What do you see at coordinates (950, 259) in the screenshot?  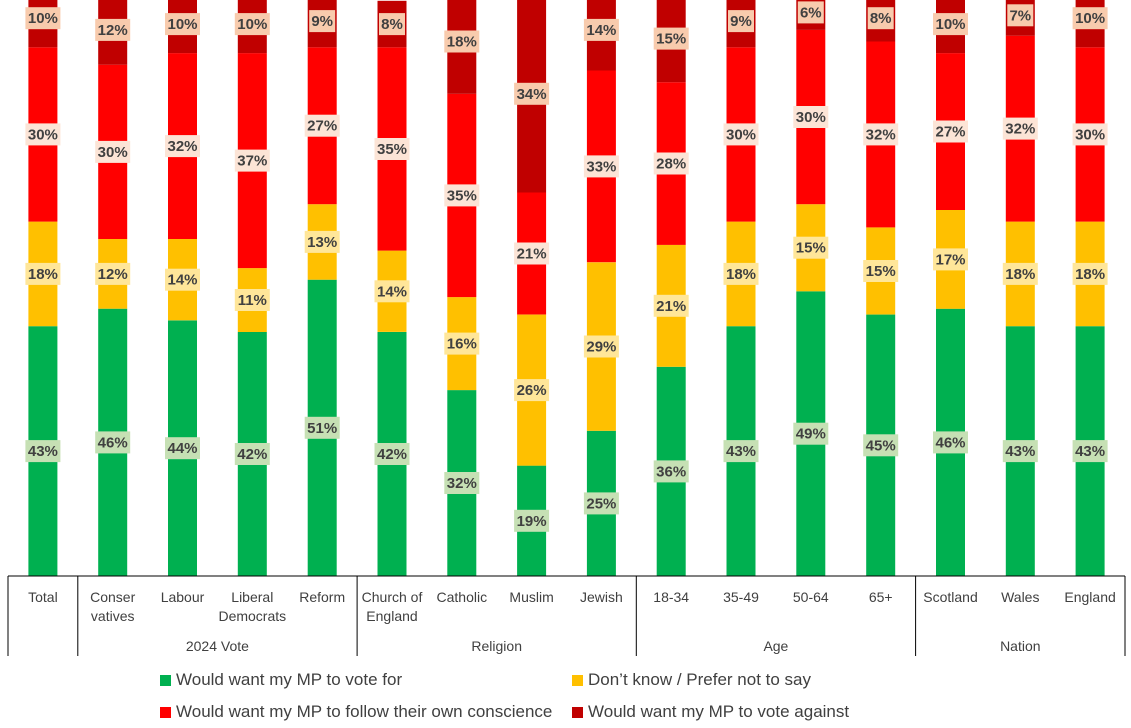 I see `data-label-scotland-1: 17%` at bounding box center [950, 259].